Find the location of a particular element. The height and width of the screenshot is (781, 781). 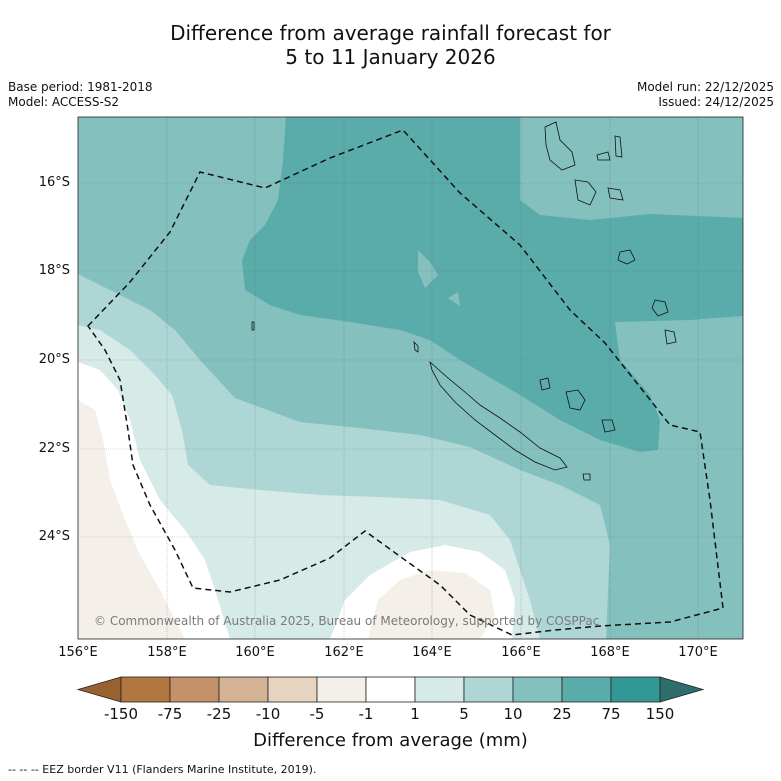

loyalty-mare is located at coordinates (608, 426).